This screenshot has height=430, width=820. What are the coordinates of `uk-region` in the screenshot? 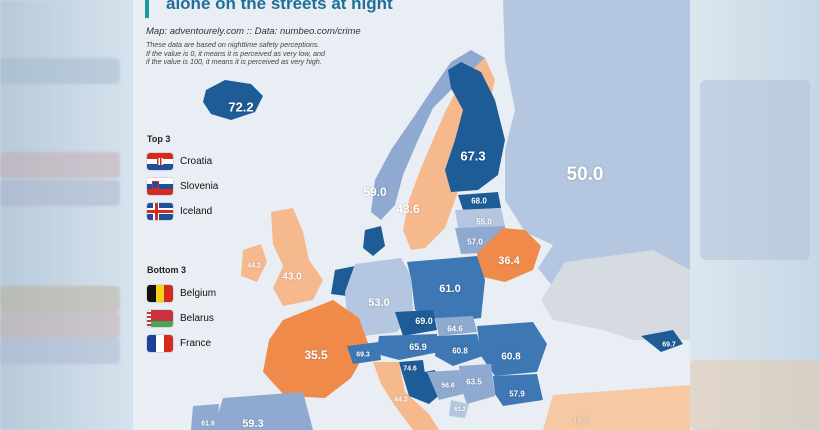 It's located at (297, 257).